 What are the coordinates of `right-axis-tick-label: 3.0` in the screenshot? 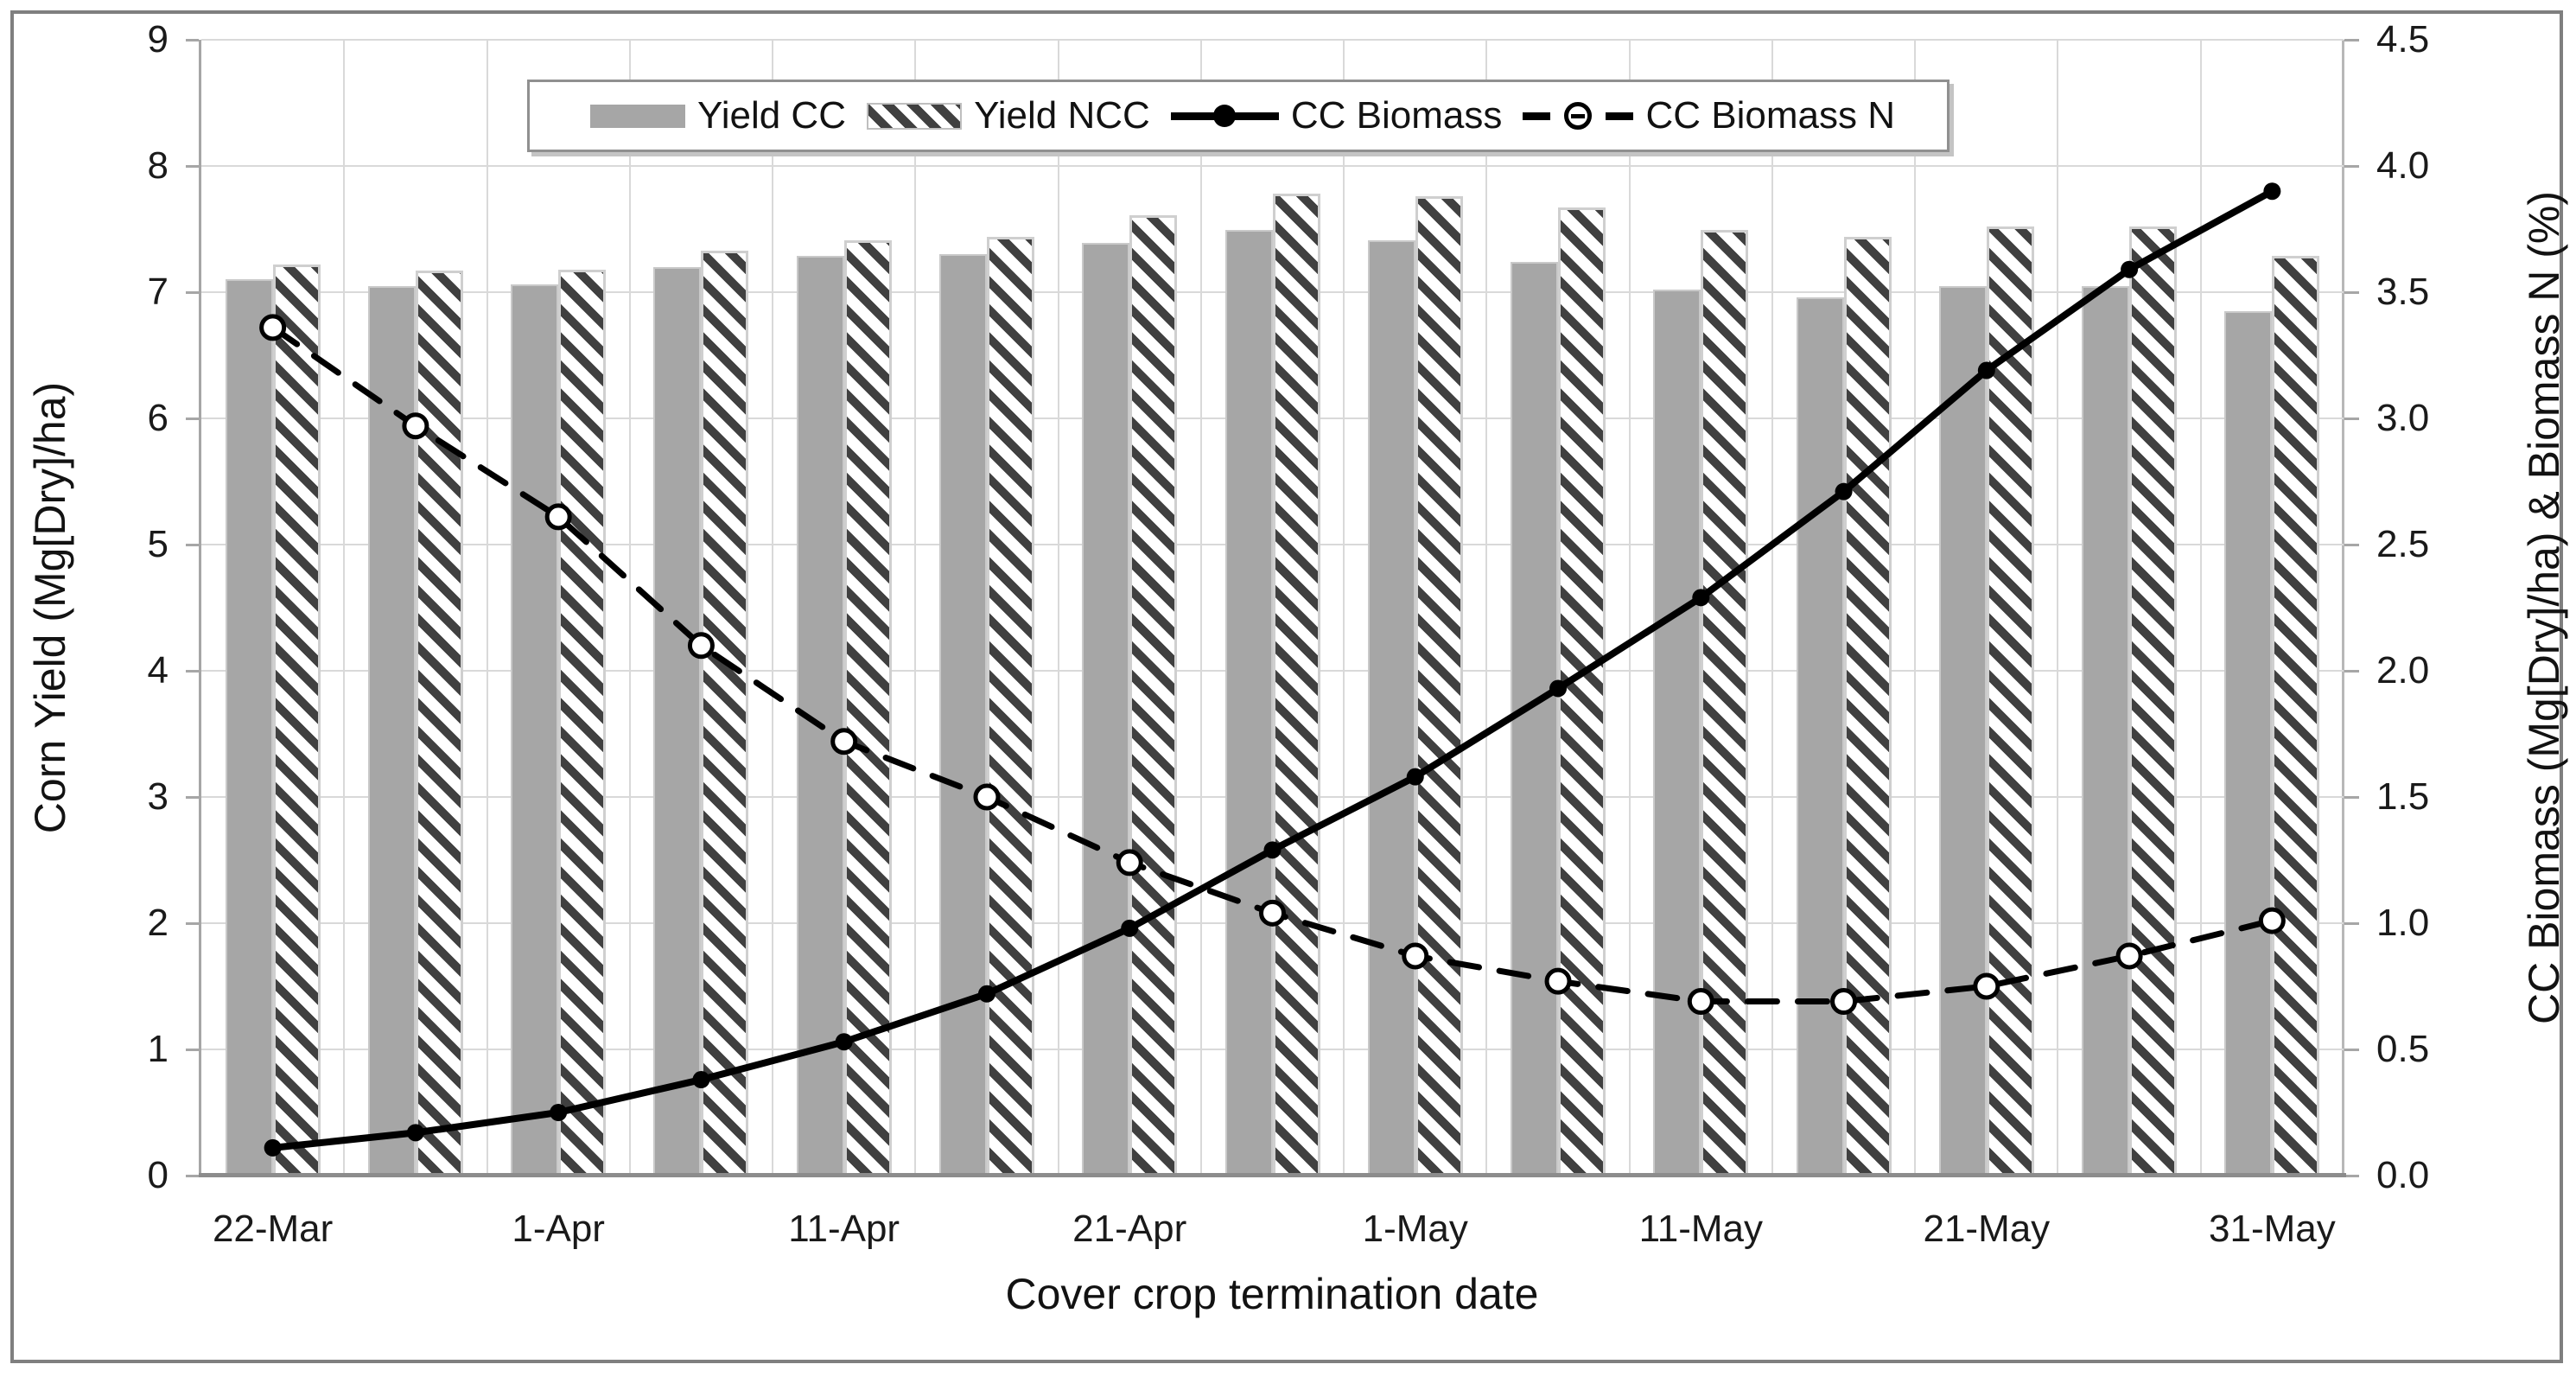 It's located at (2403, 418).